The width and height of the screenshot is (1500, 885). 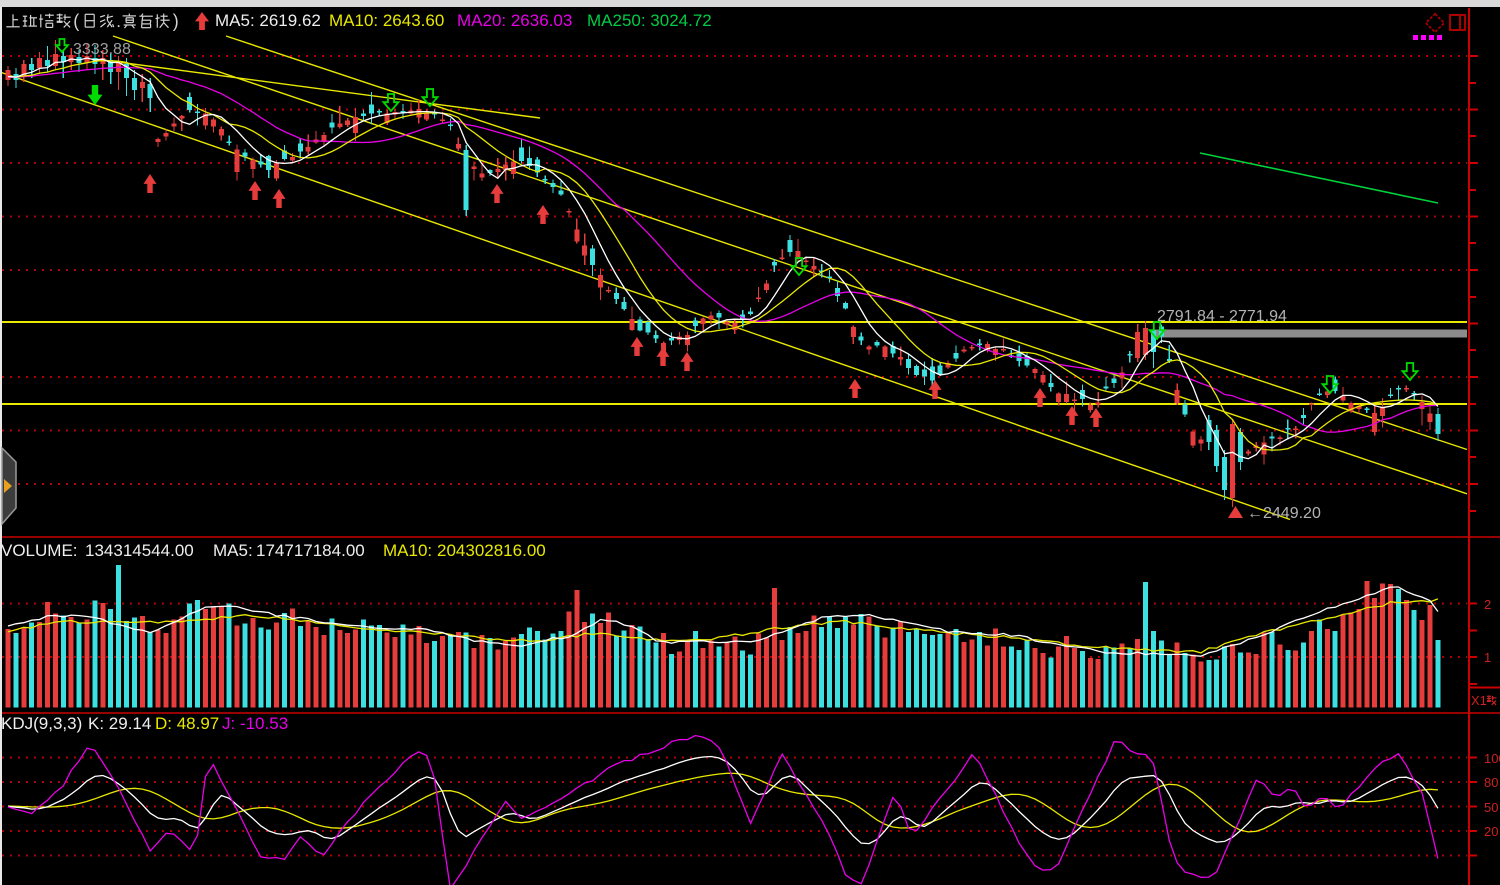 What do you see at coordinates (1491, 782) in the screenshot?
I see `svg-text: 80` at bounding box center [1491, 782].